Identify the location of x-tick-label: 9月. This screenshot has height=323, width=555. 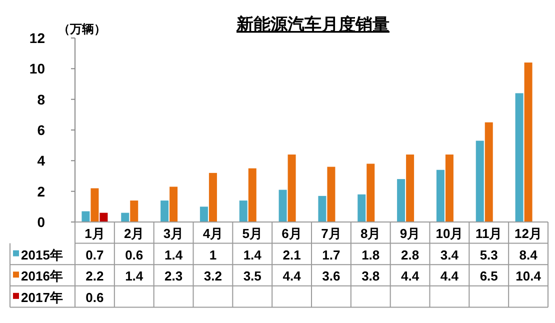
(410, 233).